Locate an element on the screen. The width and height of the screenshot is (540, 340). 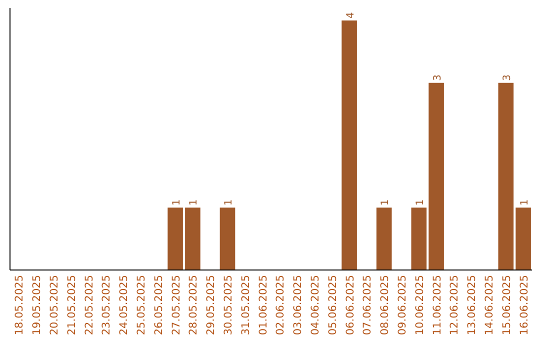
x-tick-label: 18.05.2025 is located at coordinates (20, 305).